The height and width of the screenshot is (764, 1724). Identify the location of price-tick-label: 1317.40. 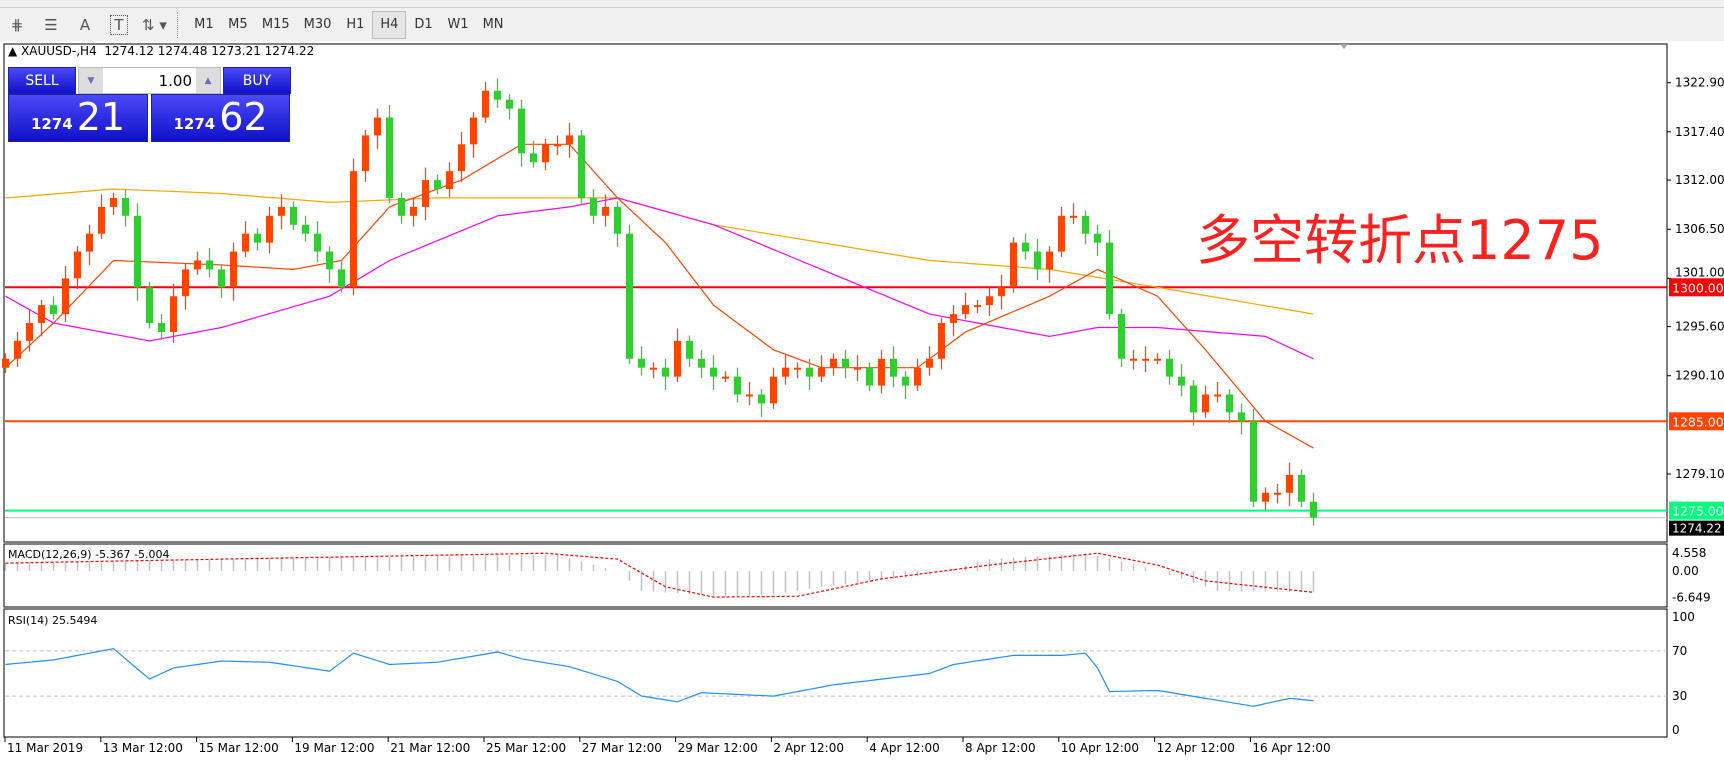
(1699, 132).